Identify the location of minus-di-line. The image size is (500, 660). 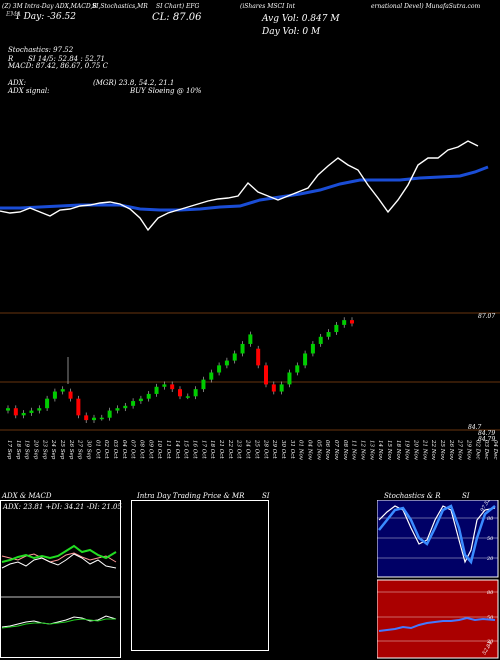
(59, 557).